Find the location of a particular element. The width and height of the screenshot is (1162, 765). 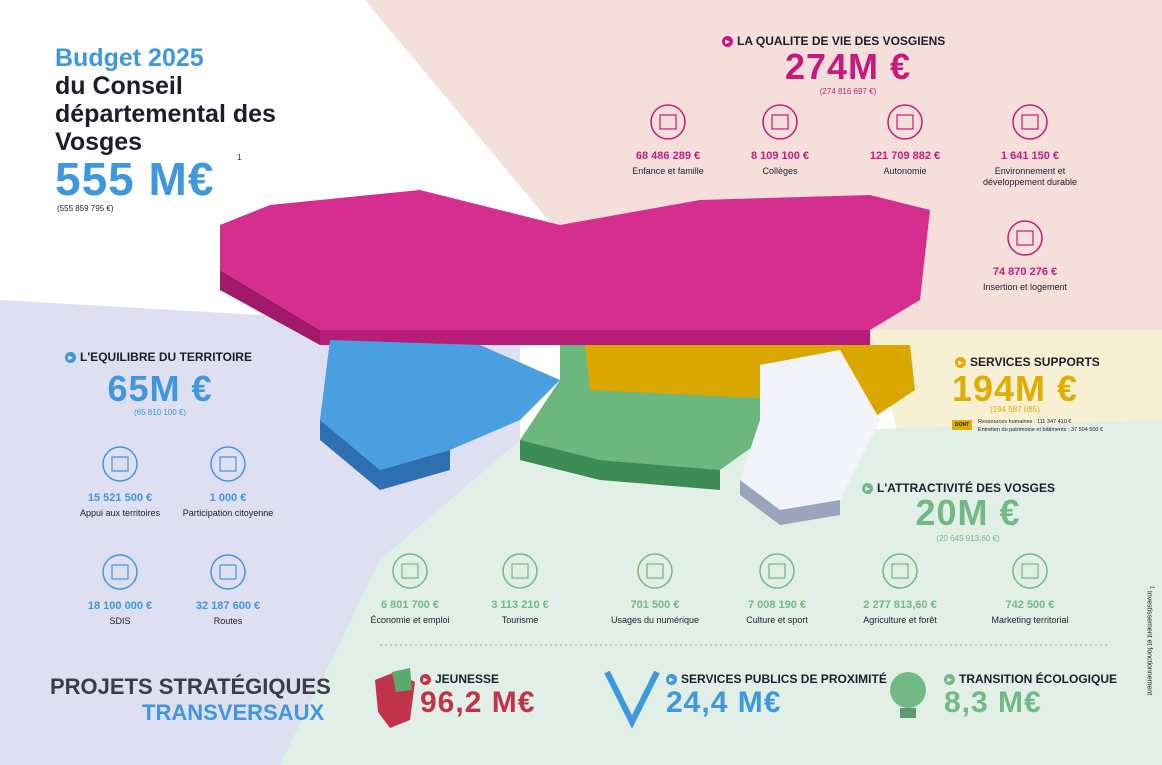

projects-title: PROJETS STRATÉGIQUES is located at coordinates (190, 686).